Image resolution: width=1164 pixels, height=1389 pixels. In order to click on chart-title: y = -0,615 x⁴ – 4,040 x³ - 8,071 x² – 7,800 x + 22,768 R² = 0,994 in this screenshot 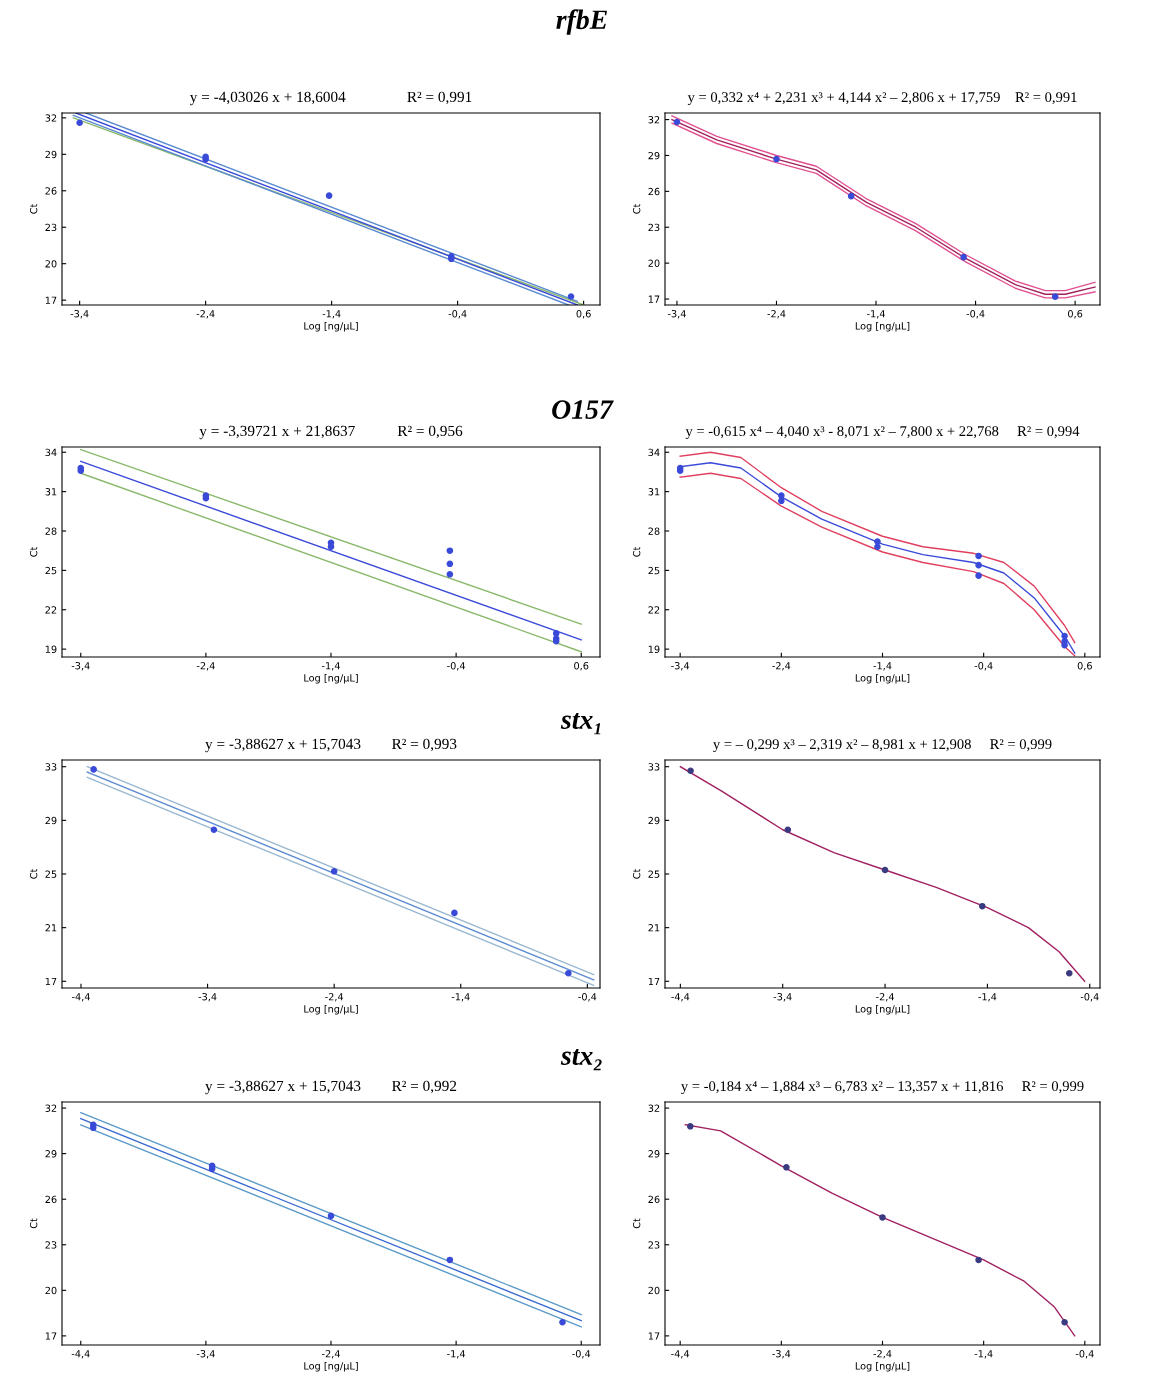, I will do `click(882, 433)`.